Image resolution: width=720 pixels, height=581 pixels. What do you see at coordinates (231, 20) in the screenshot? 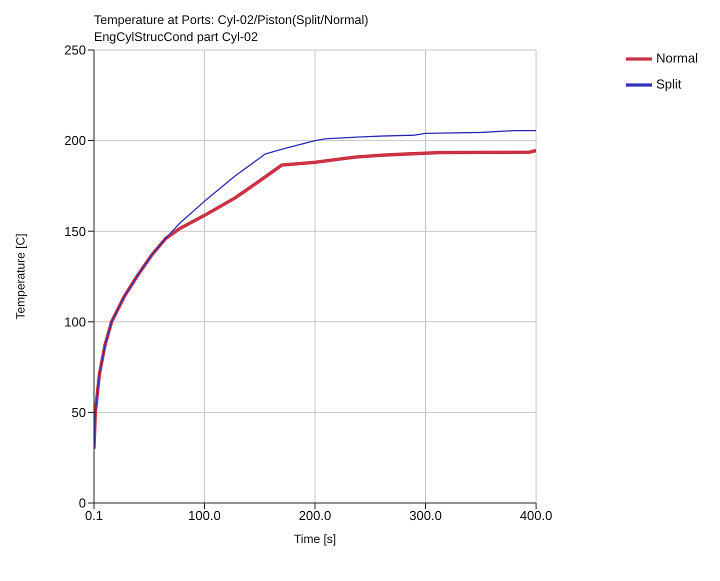
I see `chart-title: Temperature at Ports: Cyl-02/Piston(Split/Normal)` at bounding box center [231, 20].